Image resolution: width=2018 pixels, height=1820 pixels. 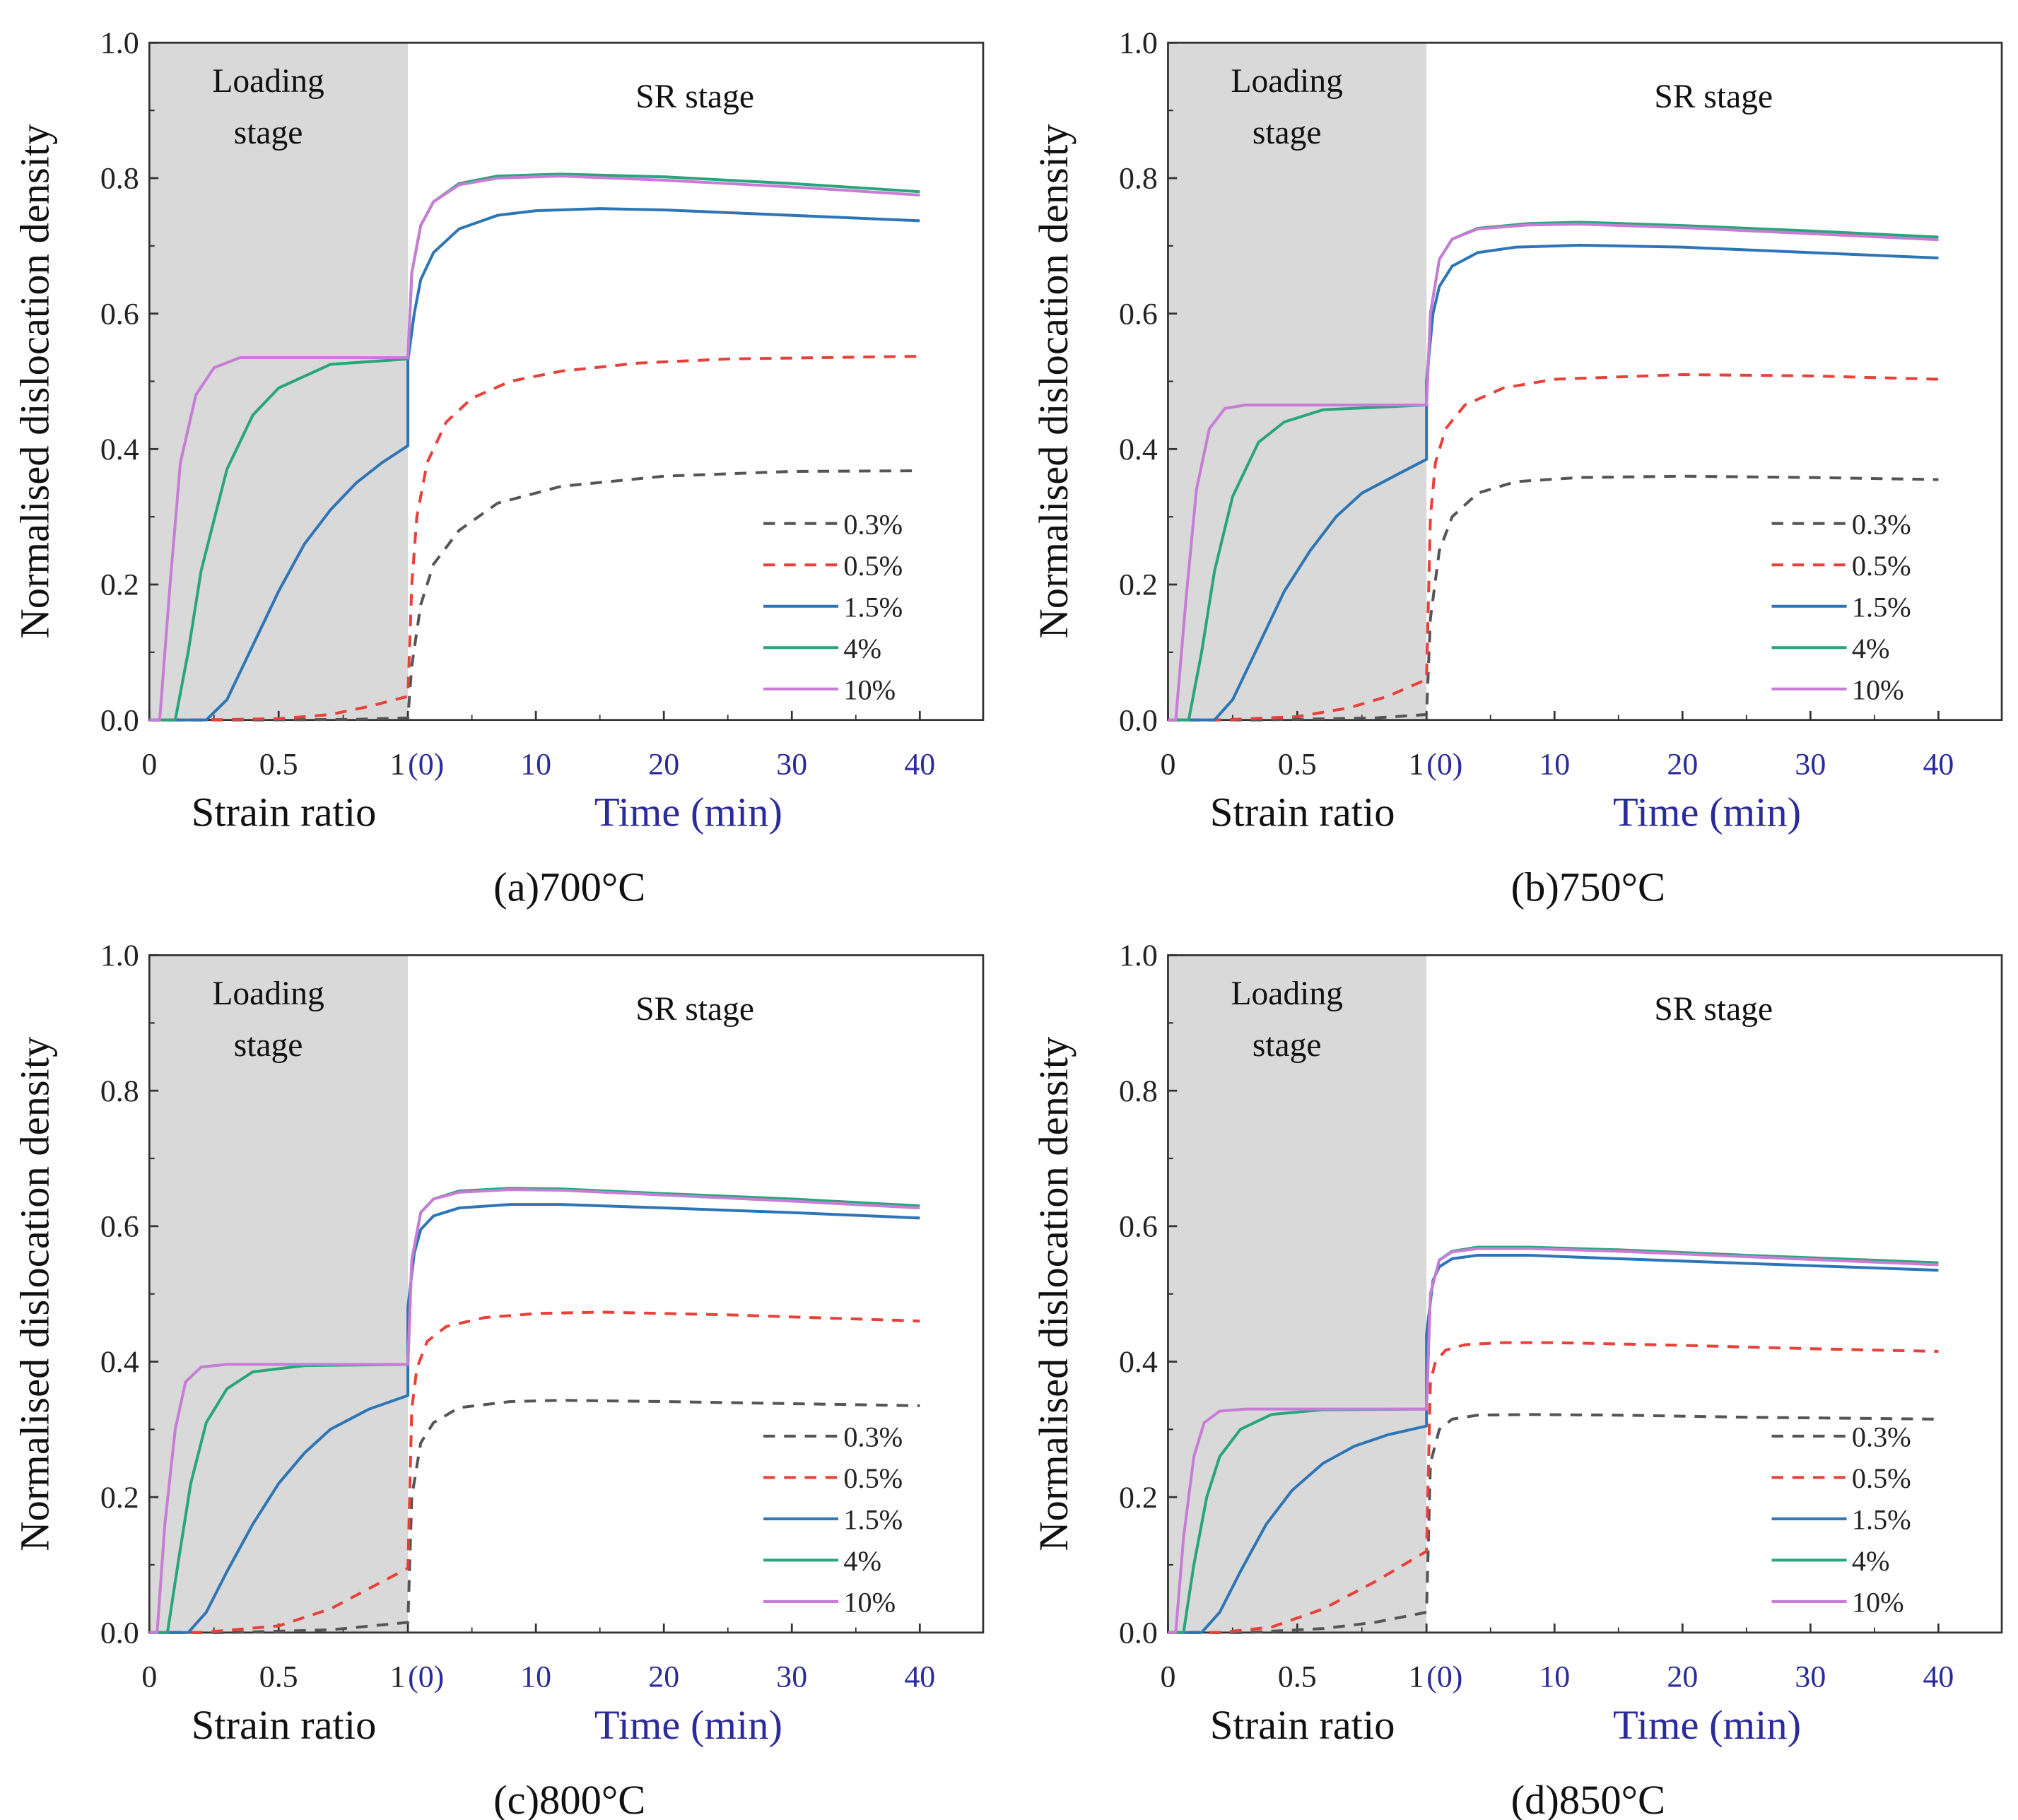 I want to click on panel-caption: (a)700°C, so click(x=569, y=887).